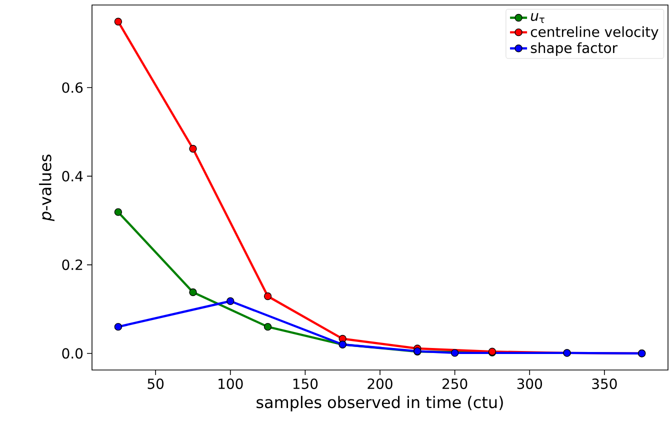 The height and width of the screenshot is (437, 670). Describe the element at coordinates (574, 49) in the screenshot. I see `legend-label: shape factor` at that location.